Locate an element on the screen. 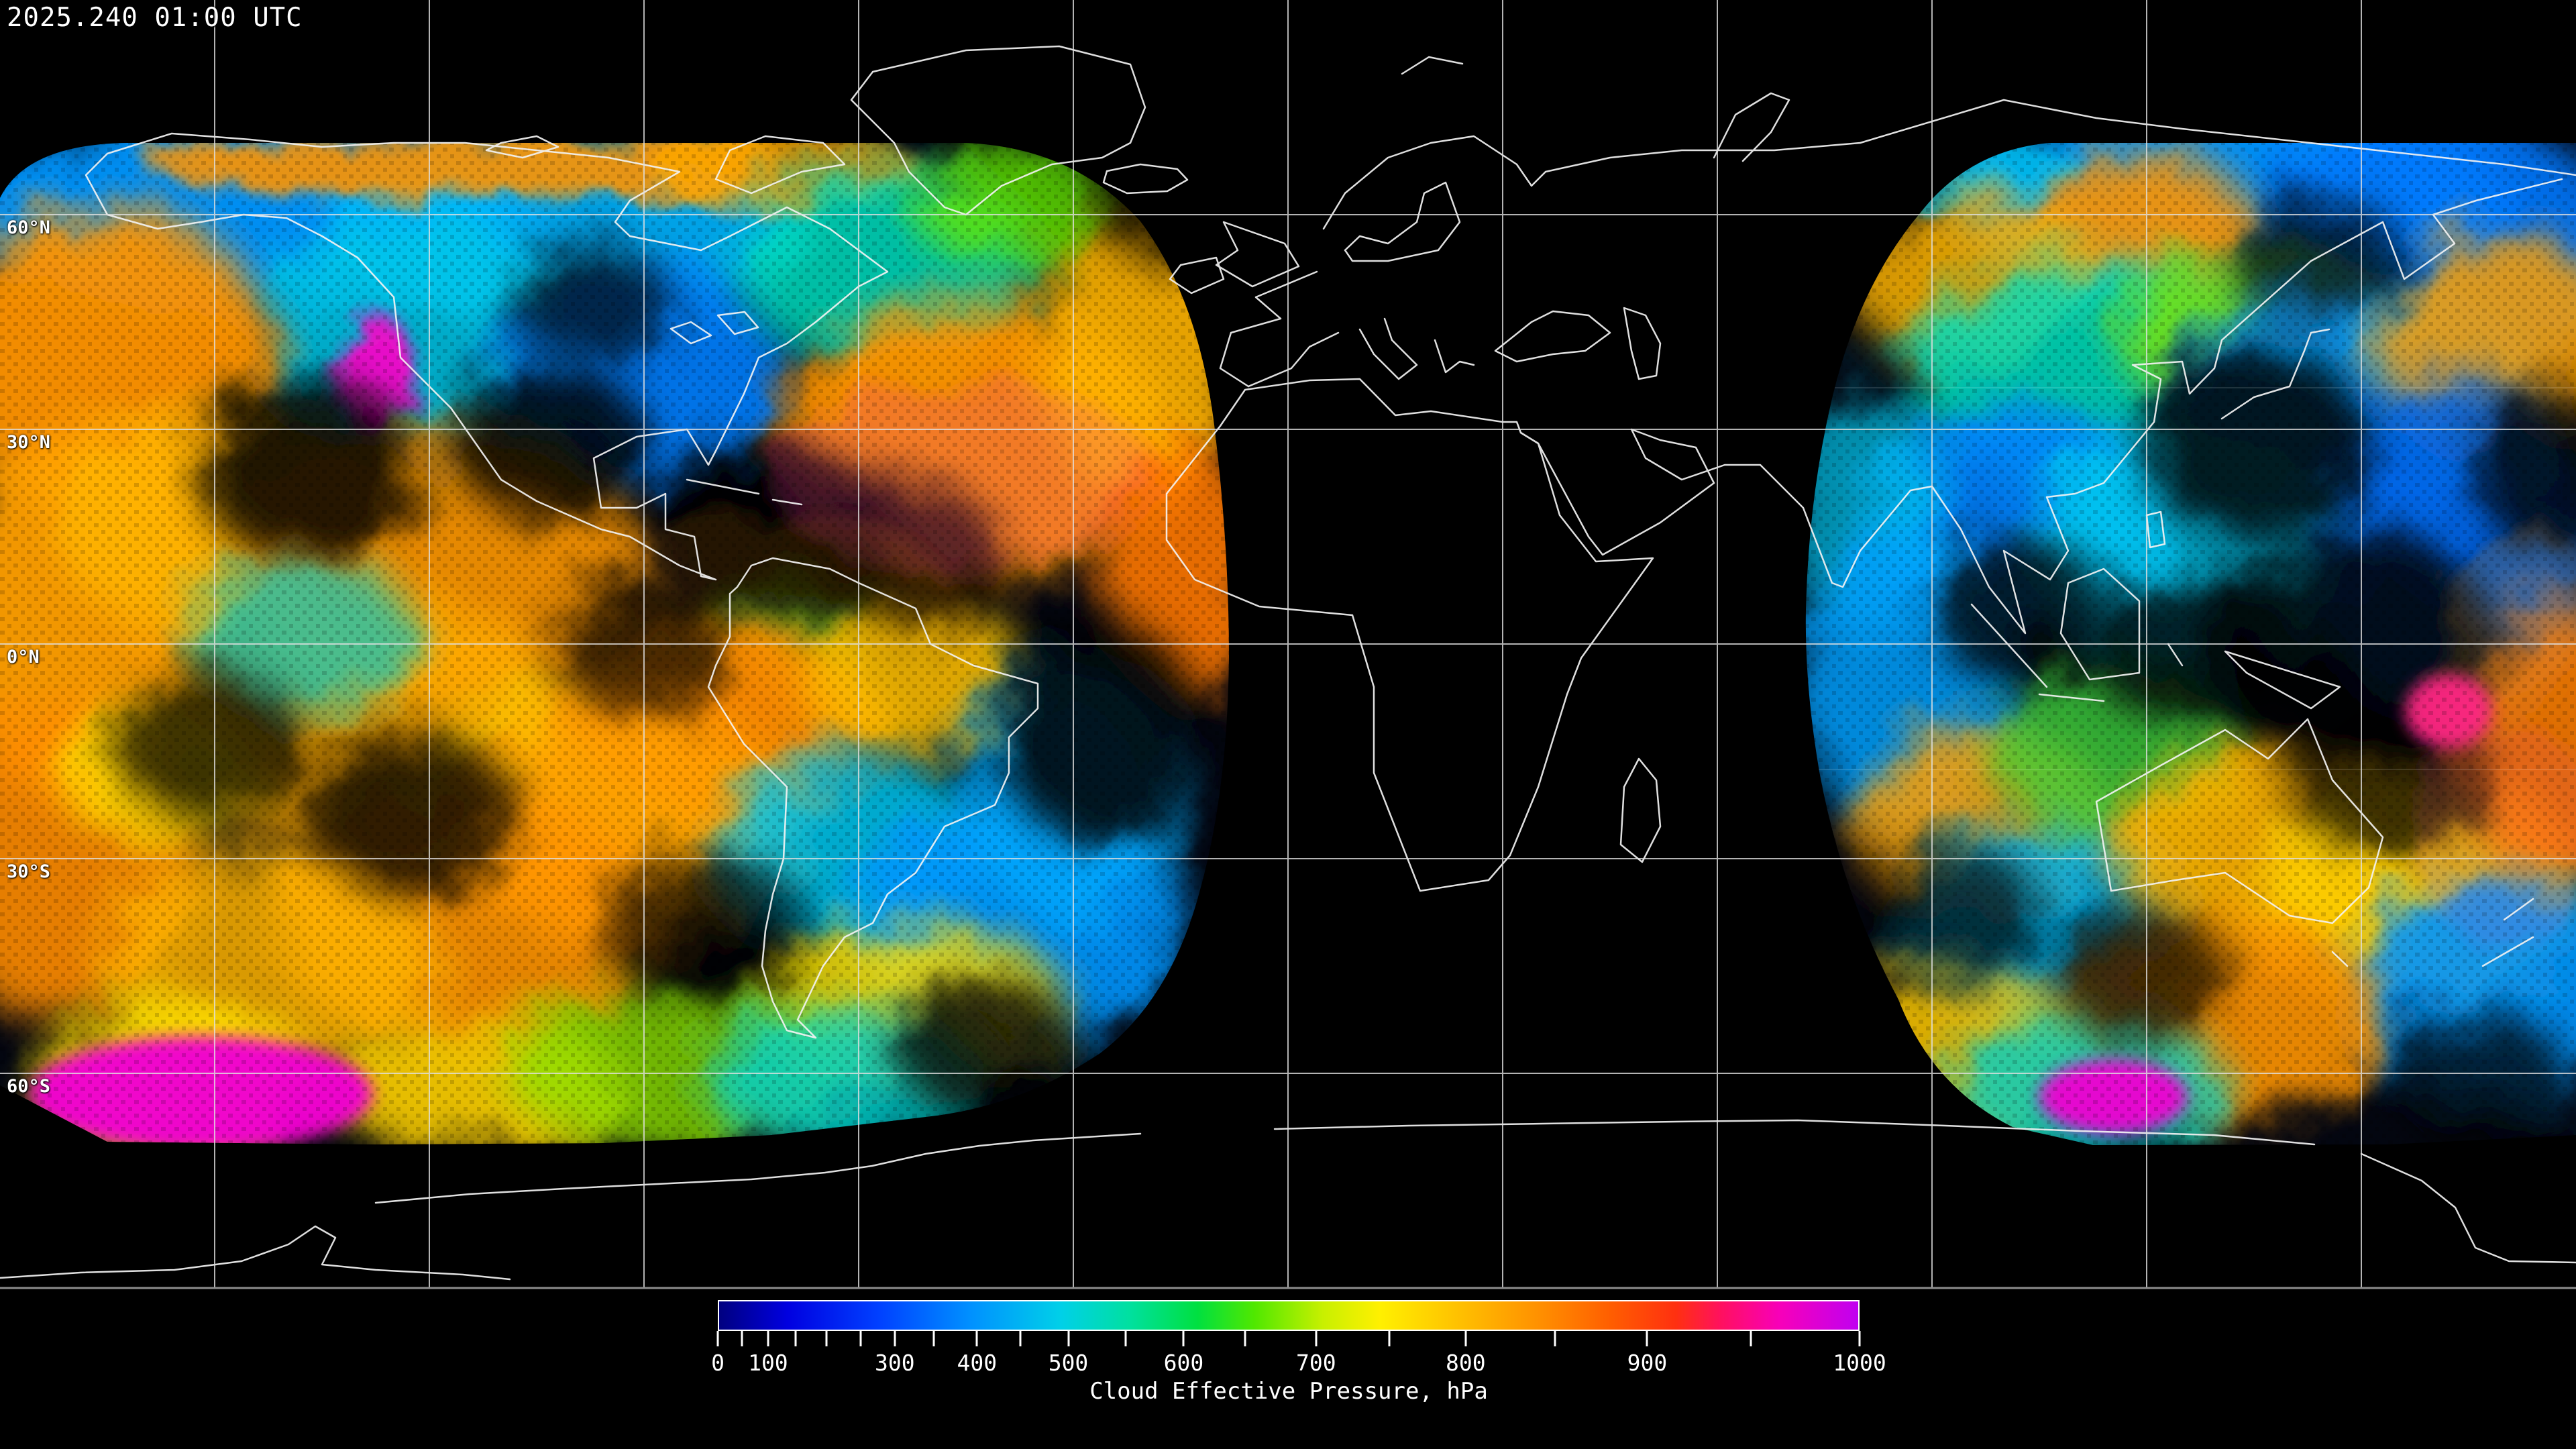 This screenshot has width=2576, height=1449. colorbar-tick-label: 300 is located at coordinates (894, 1363).